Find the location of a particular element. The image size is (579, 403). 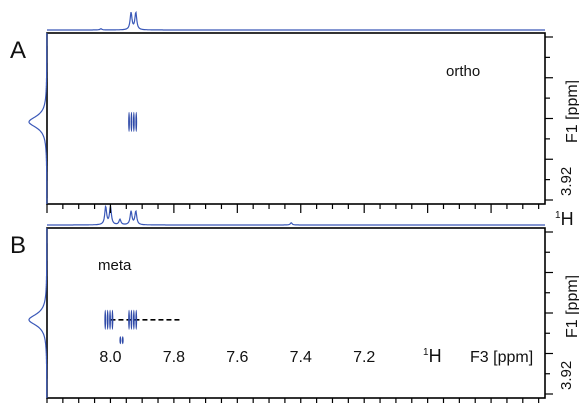

panel-letter: B is located at coordinates (18, 245).